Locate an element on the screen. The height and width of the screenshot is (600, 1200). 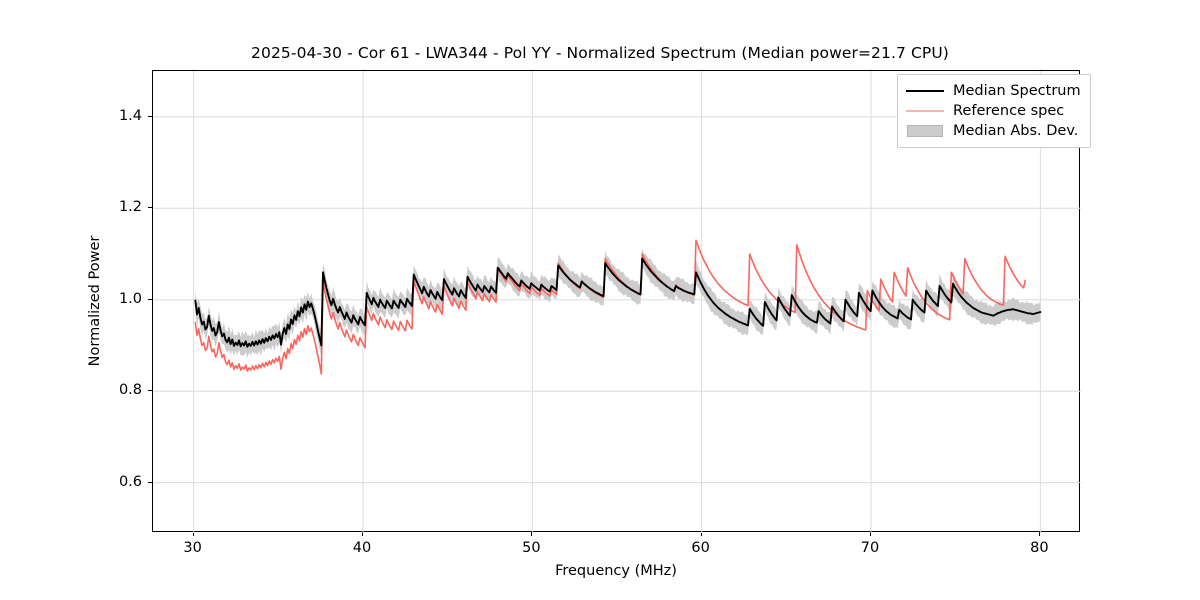
x-tick-label: 40 is located at coordinates (362, 548).